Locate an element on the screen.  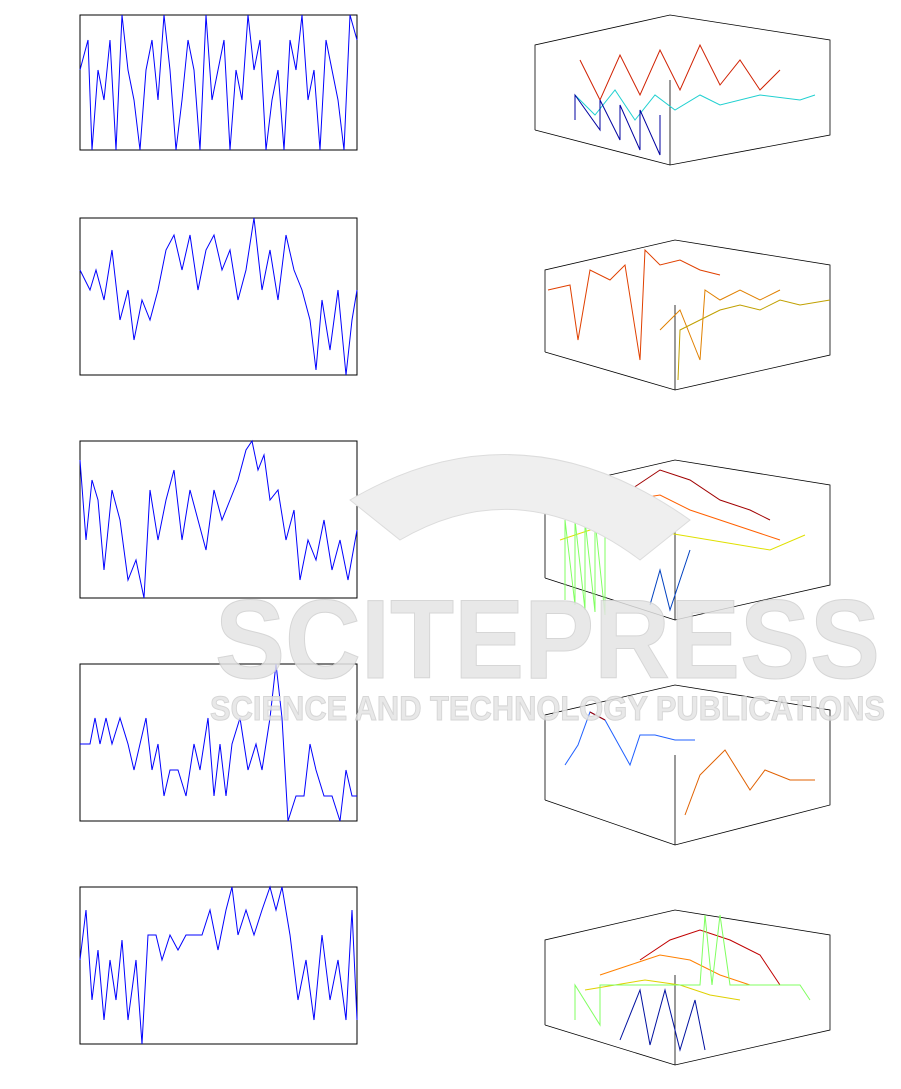
watermark-subtitle: SCIENCE AND TECHNOLOGY PUBLICATIONS is located at coordinates (547, 709).